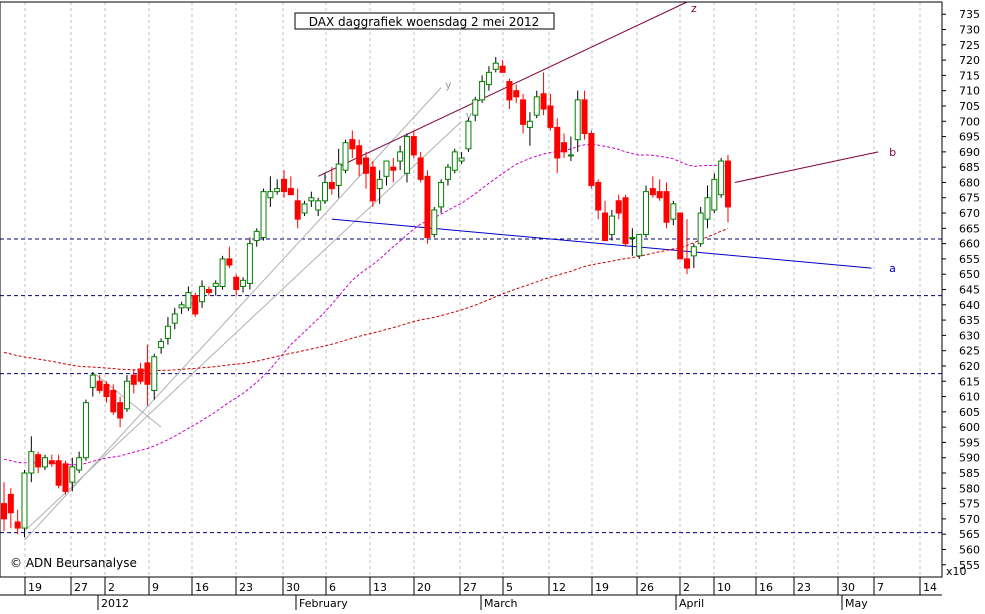 Image resolution: width=985 pixels, height=614 pixels. Describe the element at coordinates (694, 8) in the screenshot. I see `trend-label-z: z` at that location.